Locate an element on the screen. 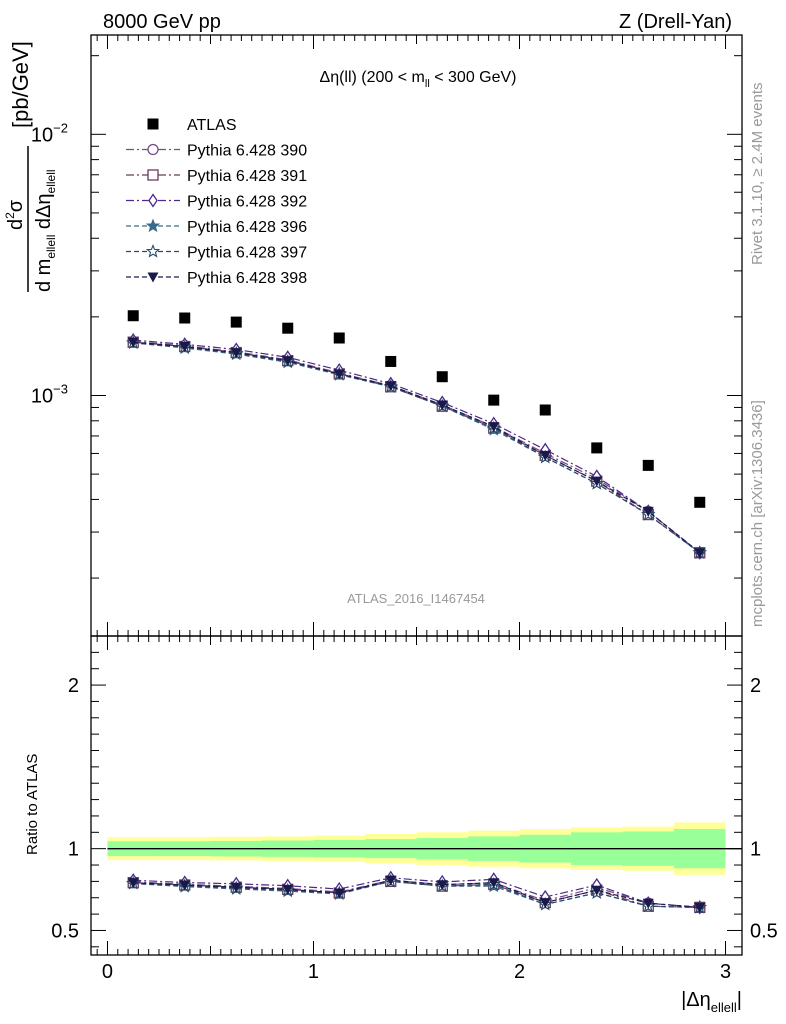 Image resolution: width=786 pixels, height=1024 pixels. x-axis-label: |Δηellell| is located at coordinates (711, 1002).